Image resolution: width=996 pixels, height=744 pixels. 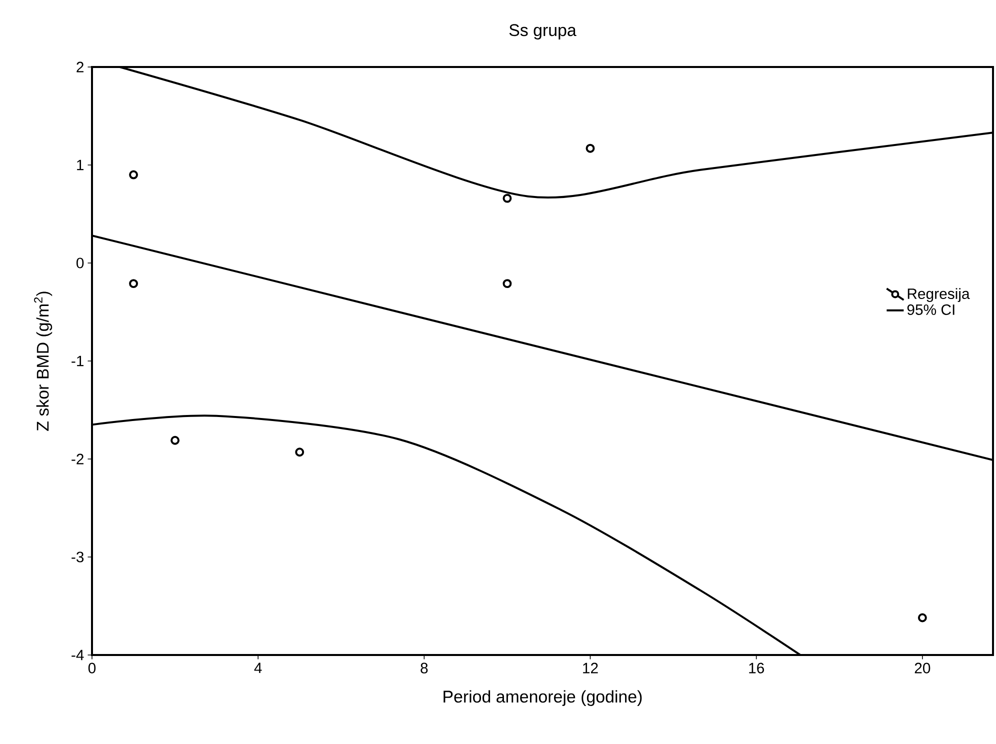 I want to click on x-tick-label: 4, so click(x=258, y=668).